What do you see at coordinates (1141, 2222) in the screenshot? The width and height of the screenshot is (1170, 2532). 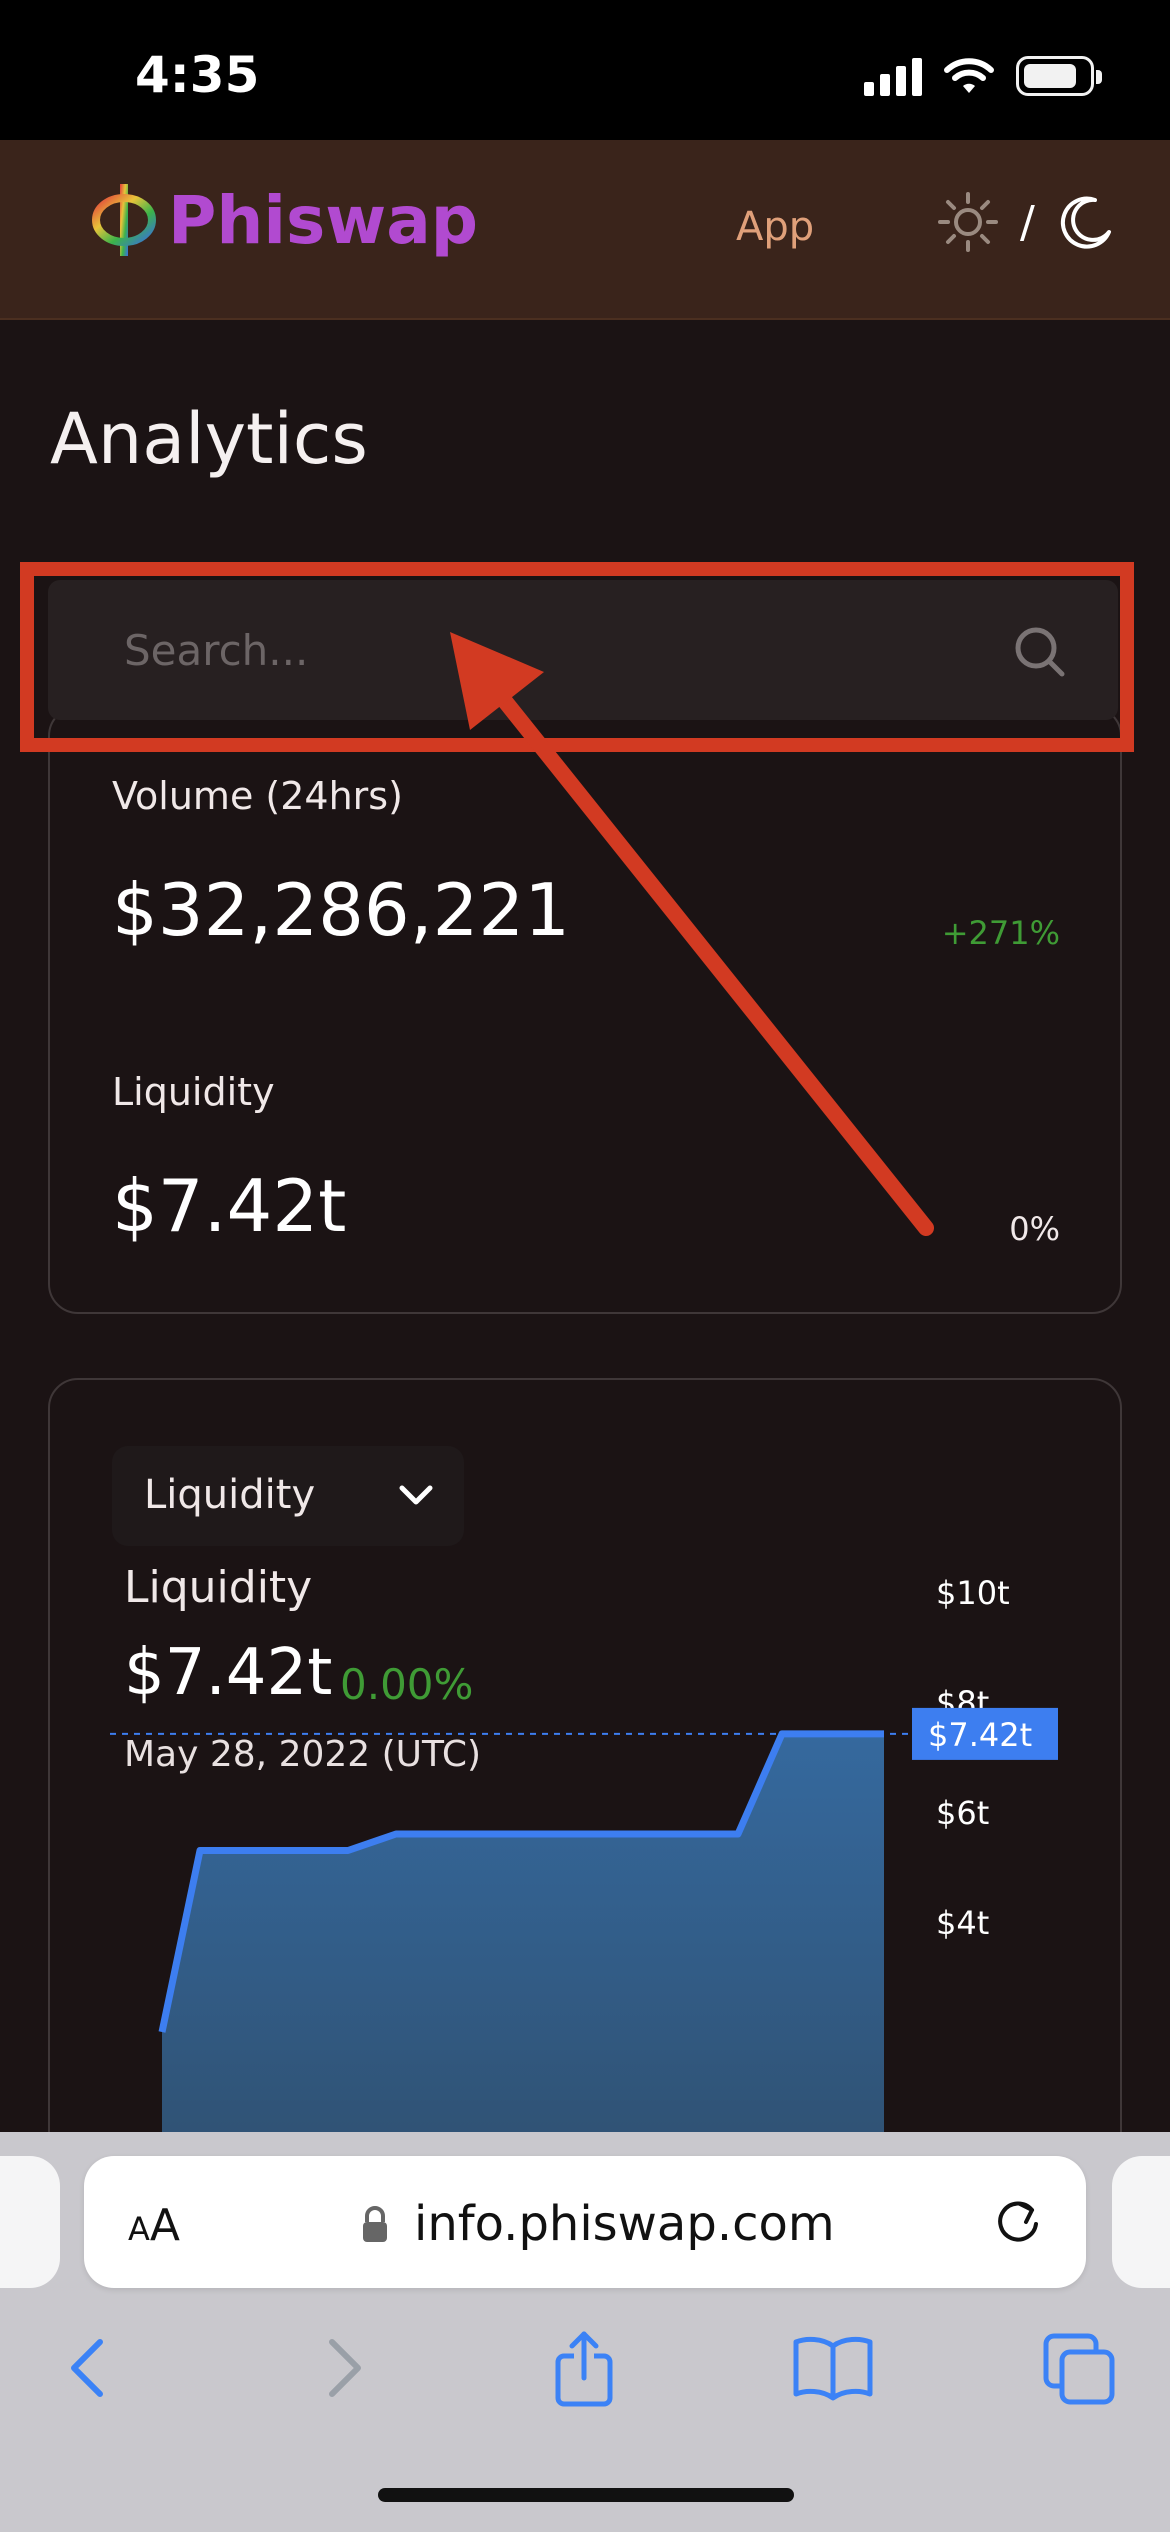 I see `next-tab-pill` at bounding box center [1141, 2222].